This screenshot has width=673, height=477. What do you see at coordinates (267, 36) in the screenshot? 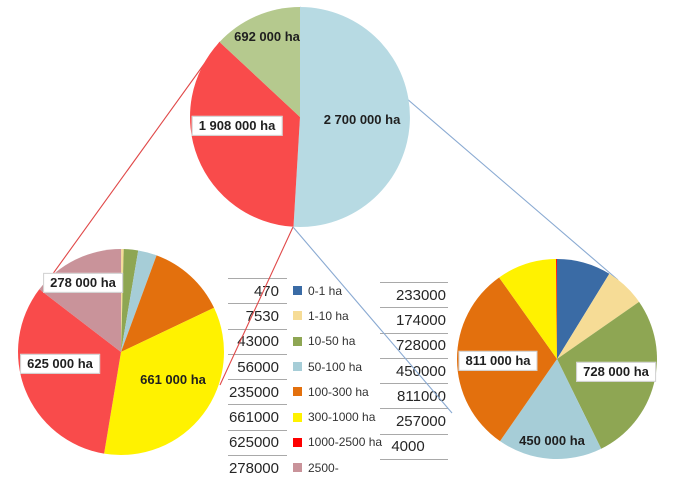
I see `slice-label-692000: 692 000 ha` at bounding box center [267, 36].